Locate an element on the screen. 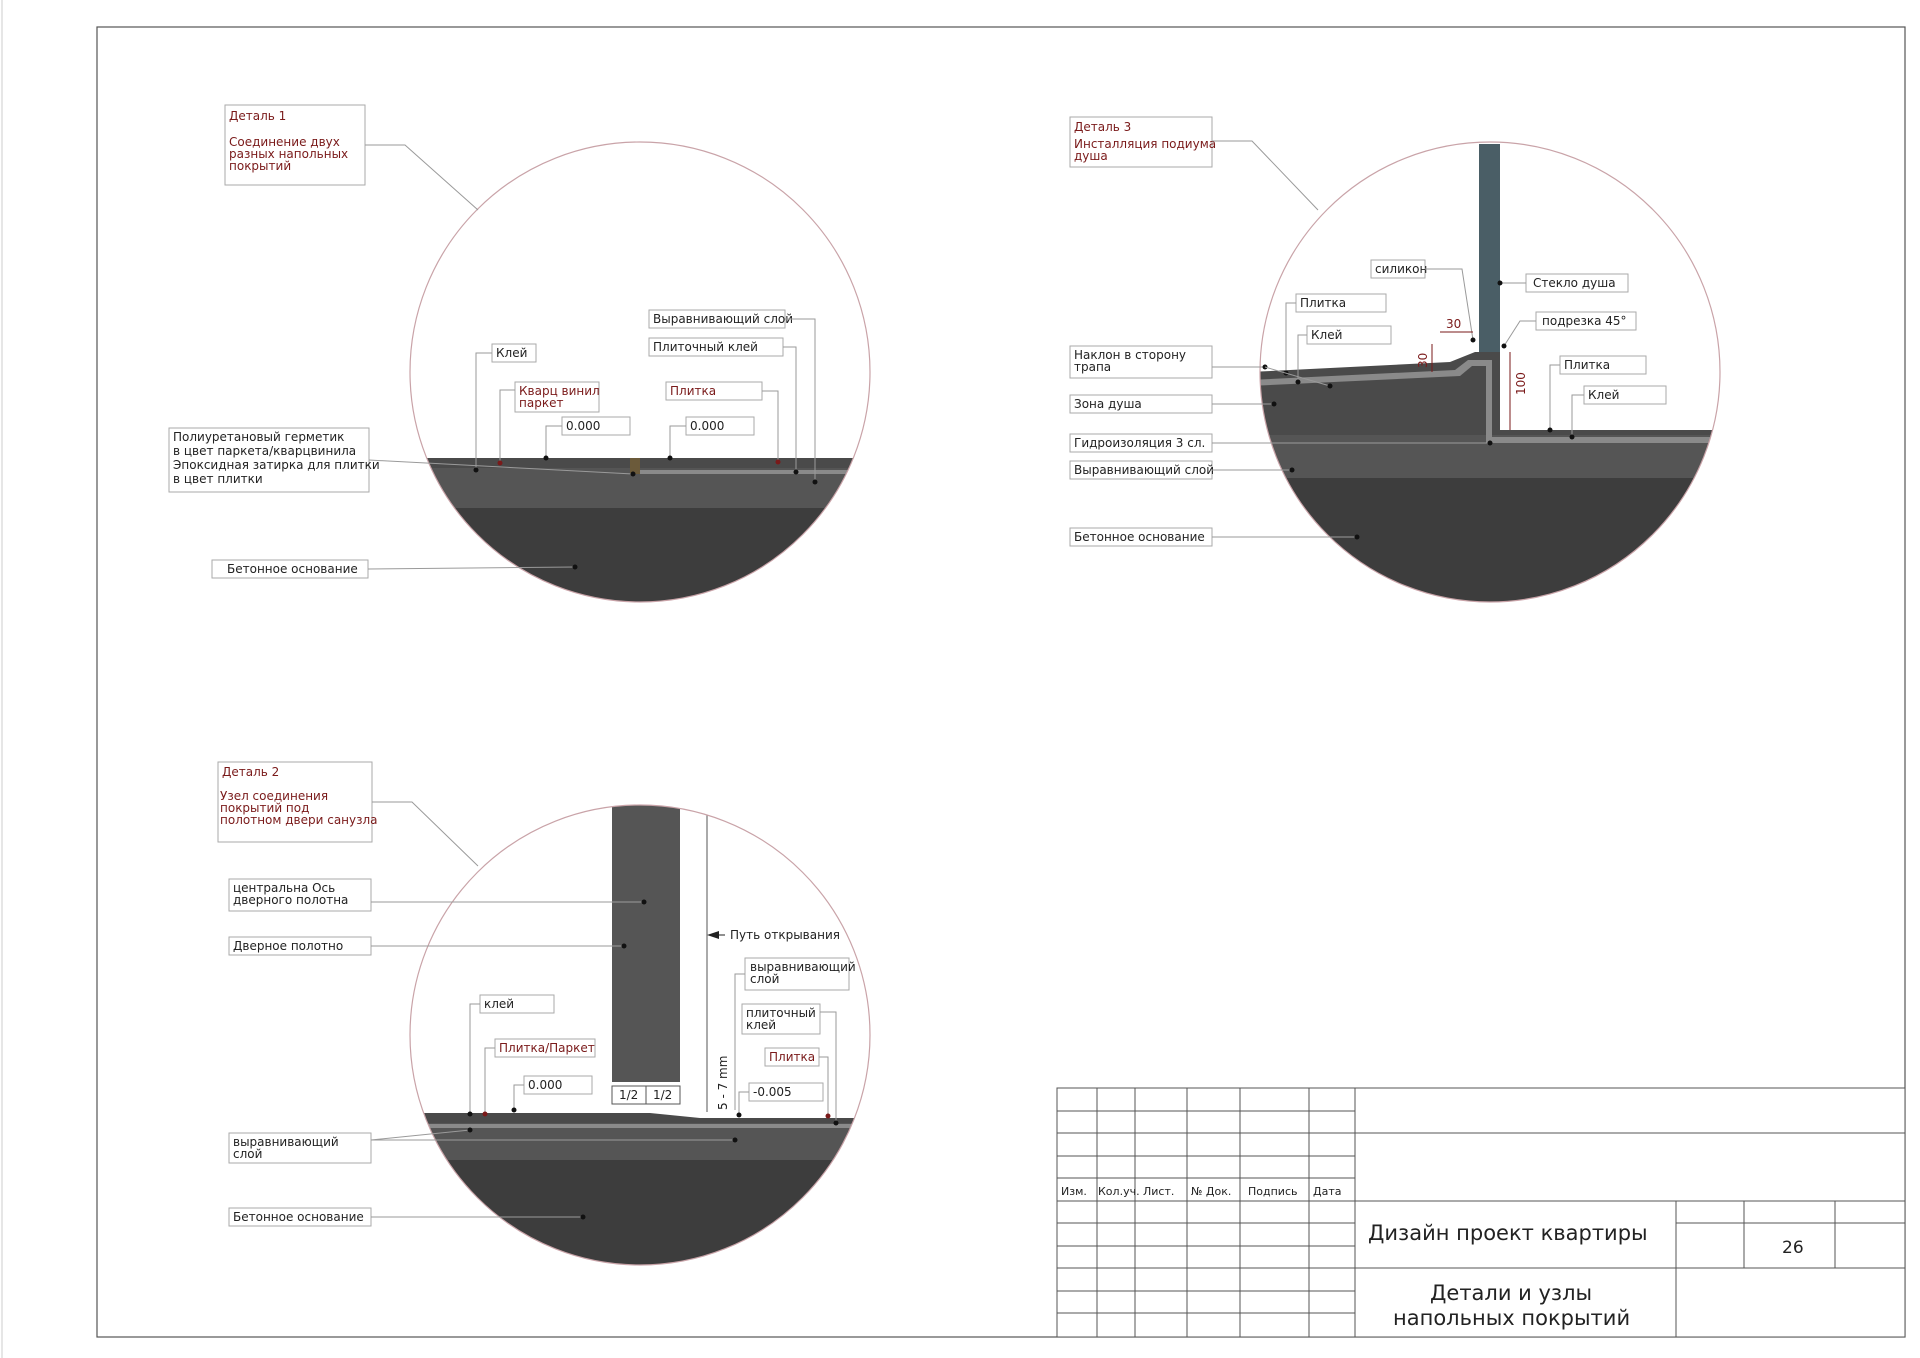  label-plitka-right: Плитка is located at coordinates (1587, 365).